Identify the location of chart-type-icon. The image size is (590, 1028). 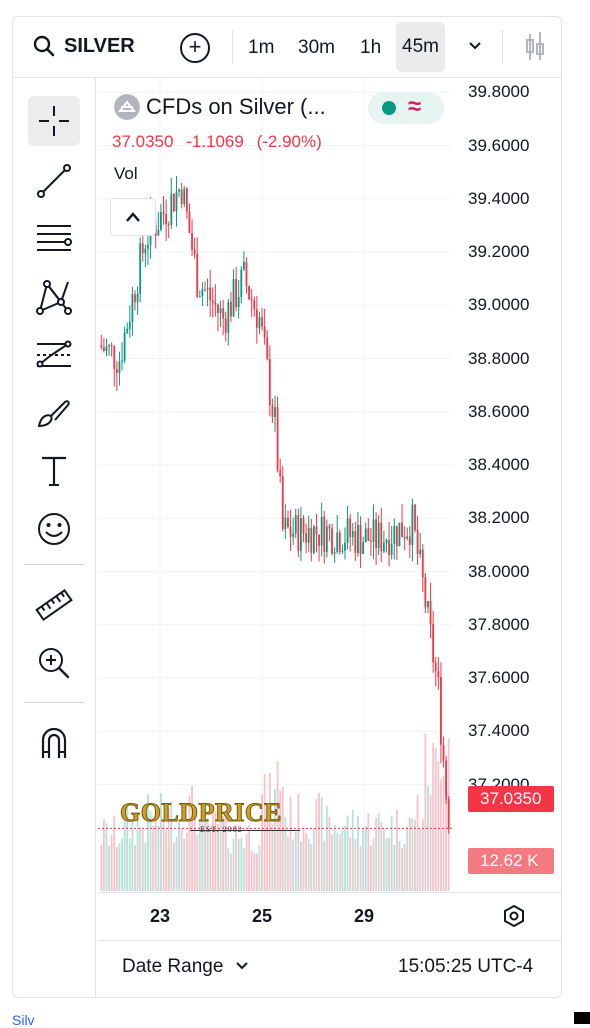
(535, 47).